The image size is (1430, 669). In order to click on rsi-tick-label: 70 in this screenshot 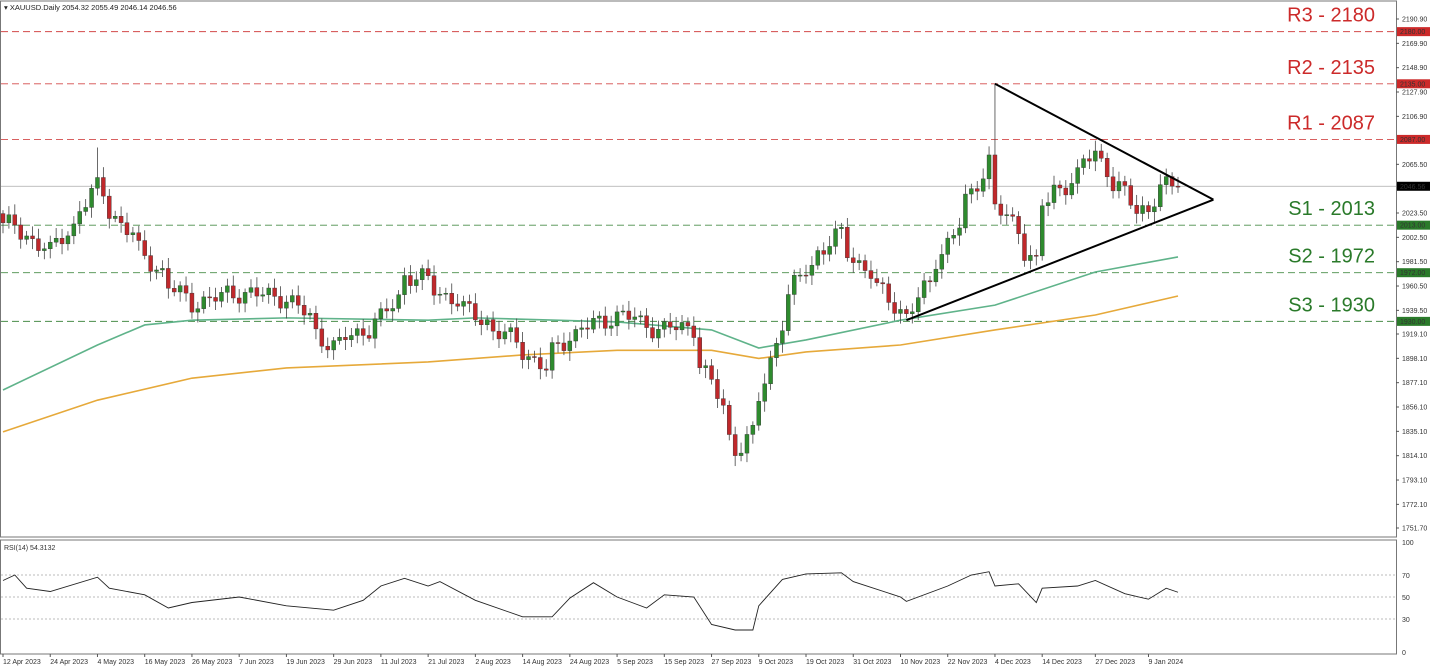, I will do `click(1406, 576)`.